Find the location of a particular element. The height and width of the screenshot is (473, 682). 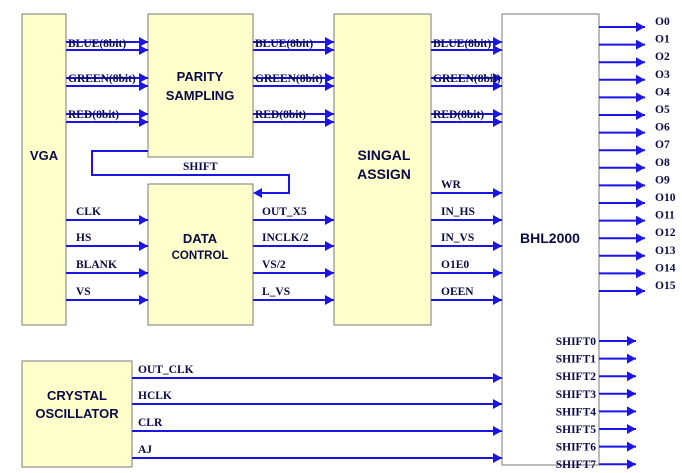

singal-bhl-label-oeen: OEEN is located at coordinates (457, 292).